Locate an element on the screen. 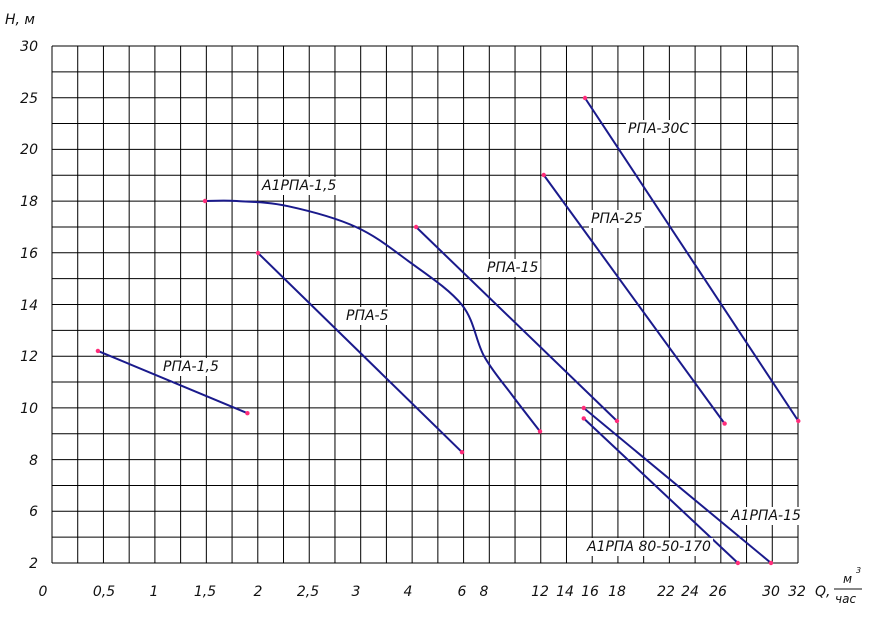 Image resolution: width=880 pixels, height=624 pixels. series-label: А1РПА-1,5 is located at coordinates (298, 186).